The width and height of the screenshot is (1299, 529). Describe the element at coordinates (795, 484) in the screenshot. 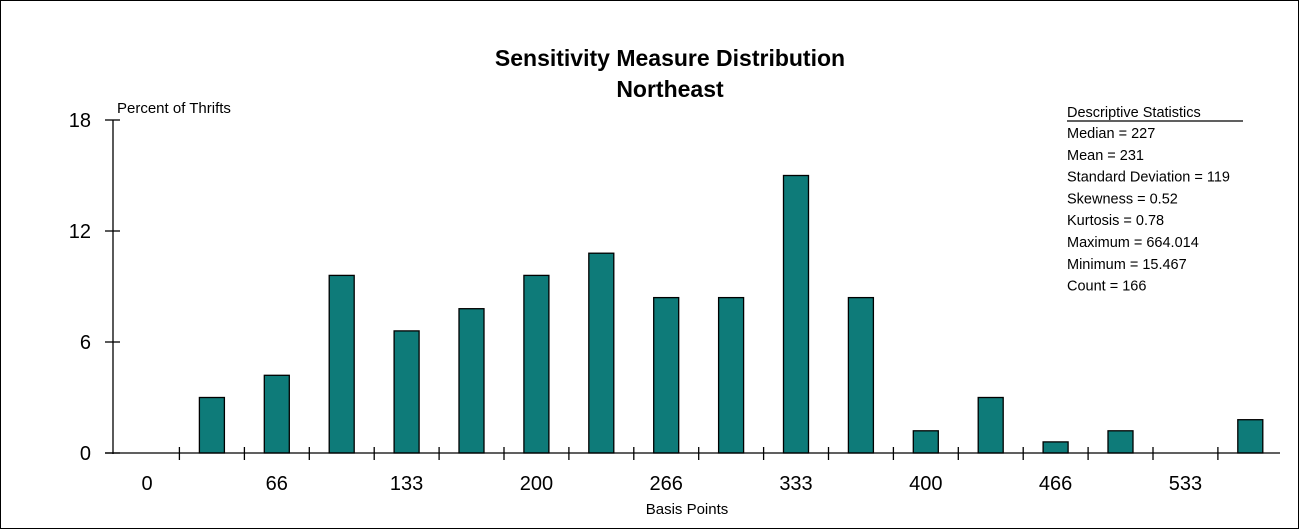

I see `x-tick-label: 333` at that location.